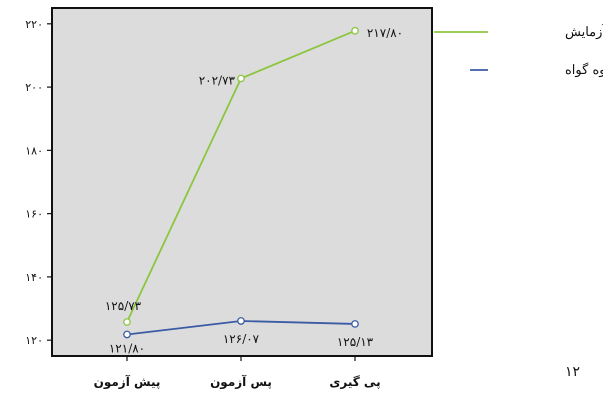 The width and height of the screenshot is (603, 401). Describe the element at coordinates (573, 372) in the screenshot. I see `page-number: ۱۲` at that location.